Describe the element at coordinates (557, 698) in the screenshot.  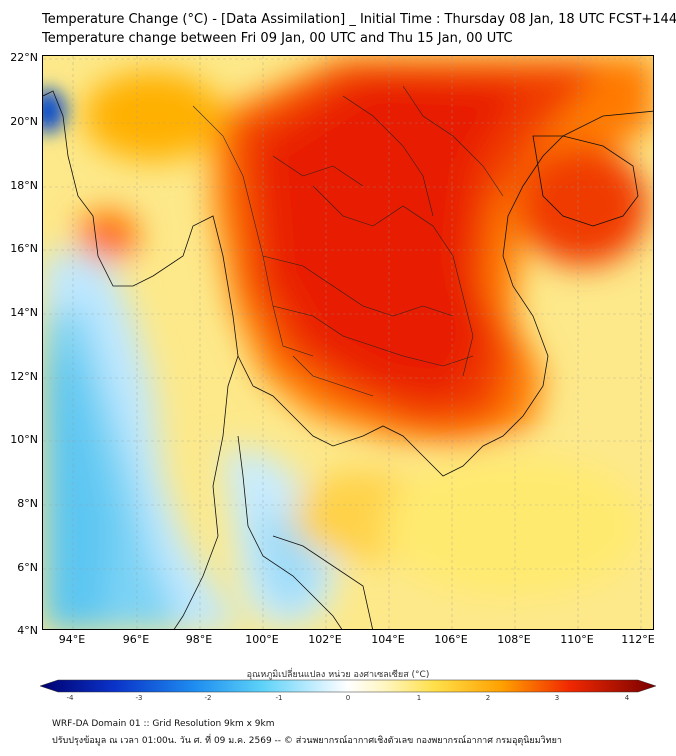
I see `colorbar-tick-3: 3` at that location.